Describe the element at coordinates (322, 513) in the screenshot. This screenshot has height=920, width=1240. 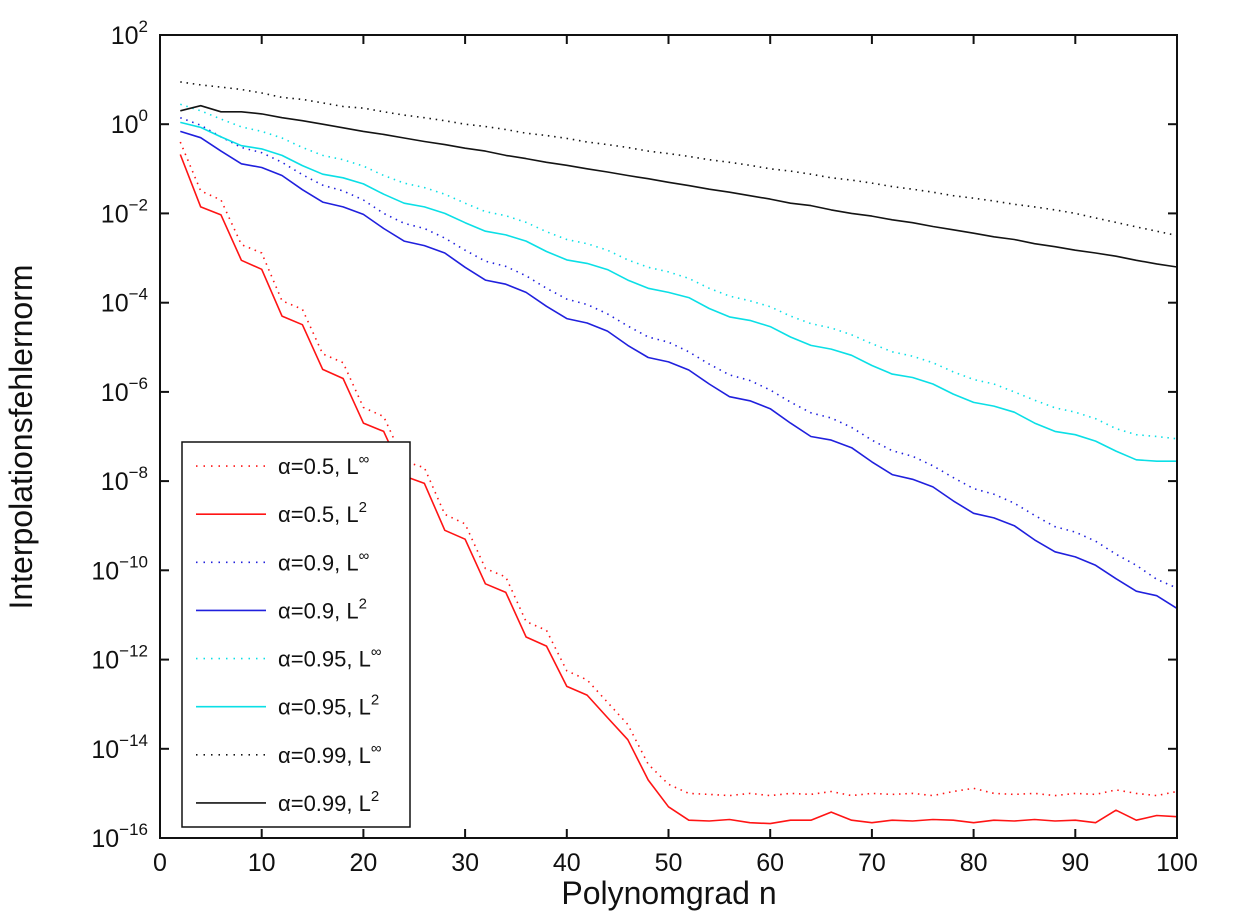
I see `legend-label-alpha-05-l2: α=0.5, L2` at that location.